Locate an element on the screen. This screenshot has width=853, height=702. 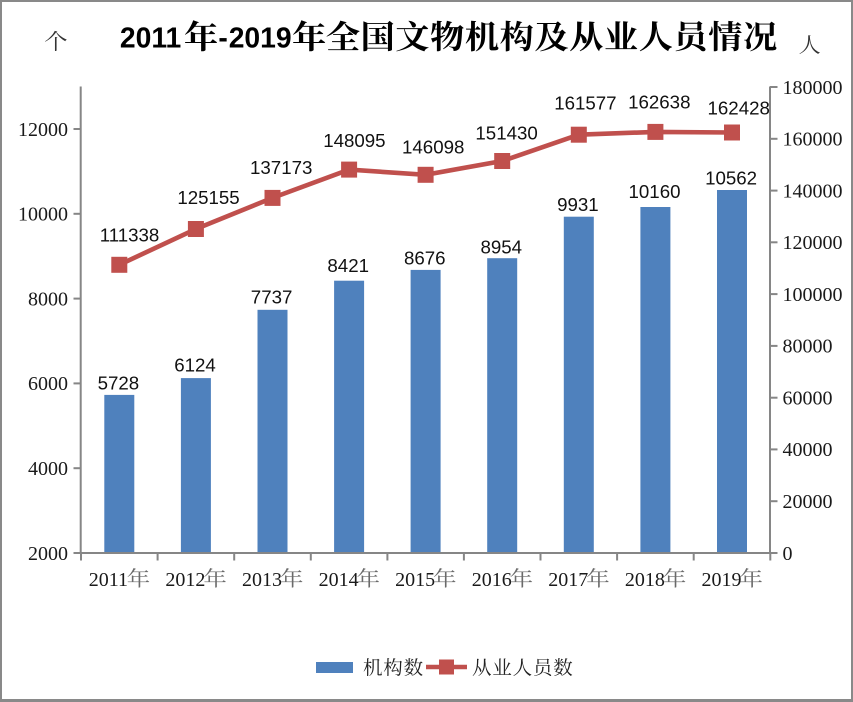
svg-text: 0 is located at coordinates (788, 554).